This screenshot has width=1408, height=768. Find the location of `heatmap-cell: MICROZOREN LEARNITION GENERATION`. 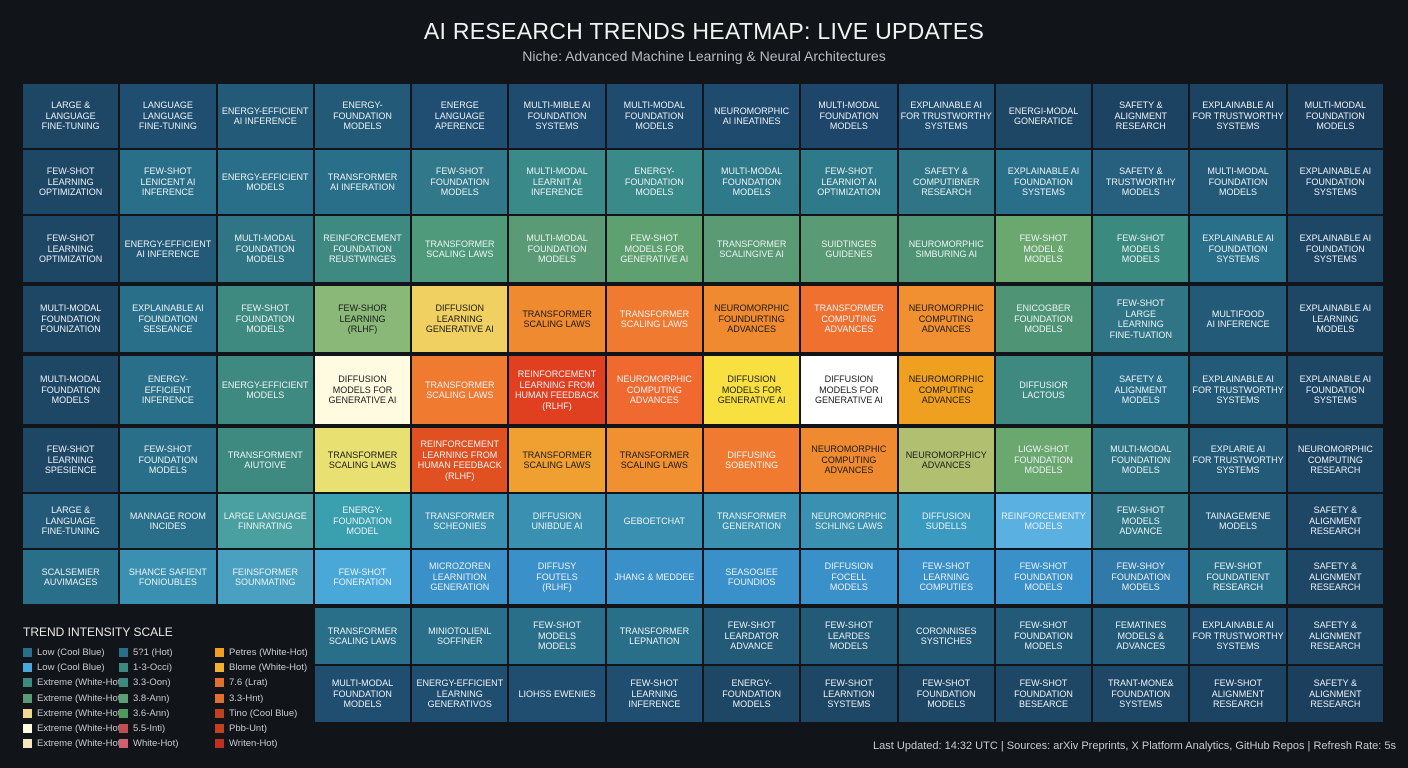

heatmap-cell: MICROZOREN LEARNITION GENERATION is located at coordinates (460, 577).